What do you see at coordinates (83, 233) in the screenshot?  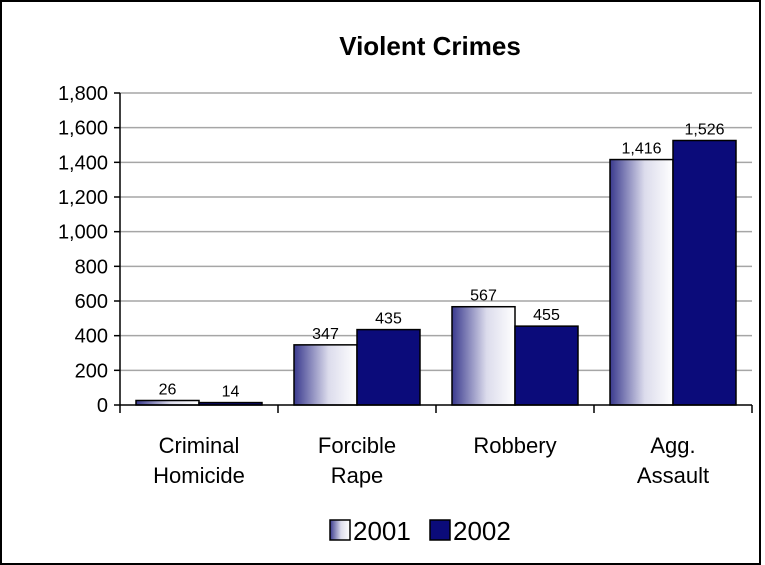 I see `y-tick-label: 1,000` at bounding box center [83, 233].